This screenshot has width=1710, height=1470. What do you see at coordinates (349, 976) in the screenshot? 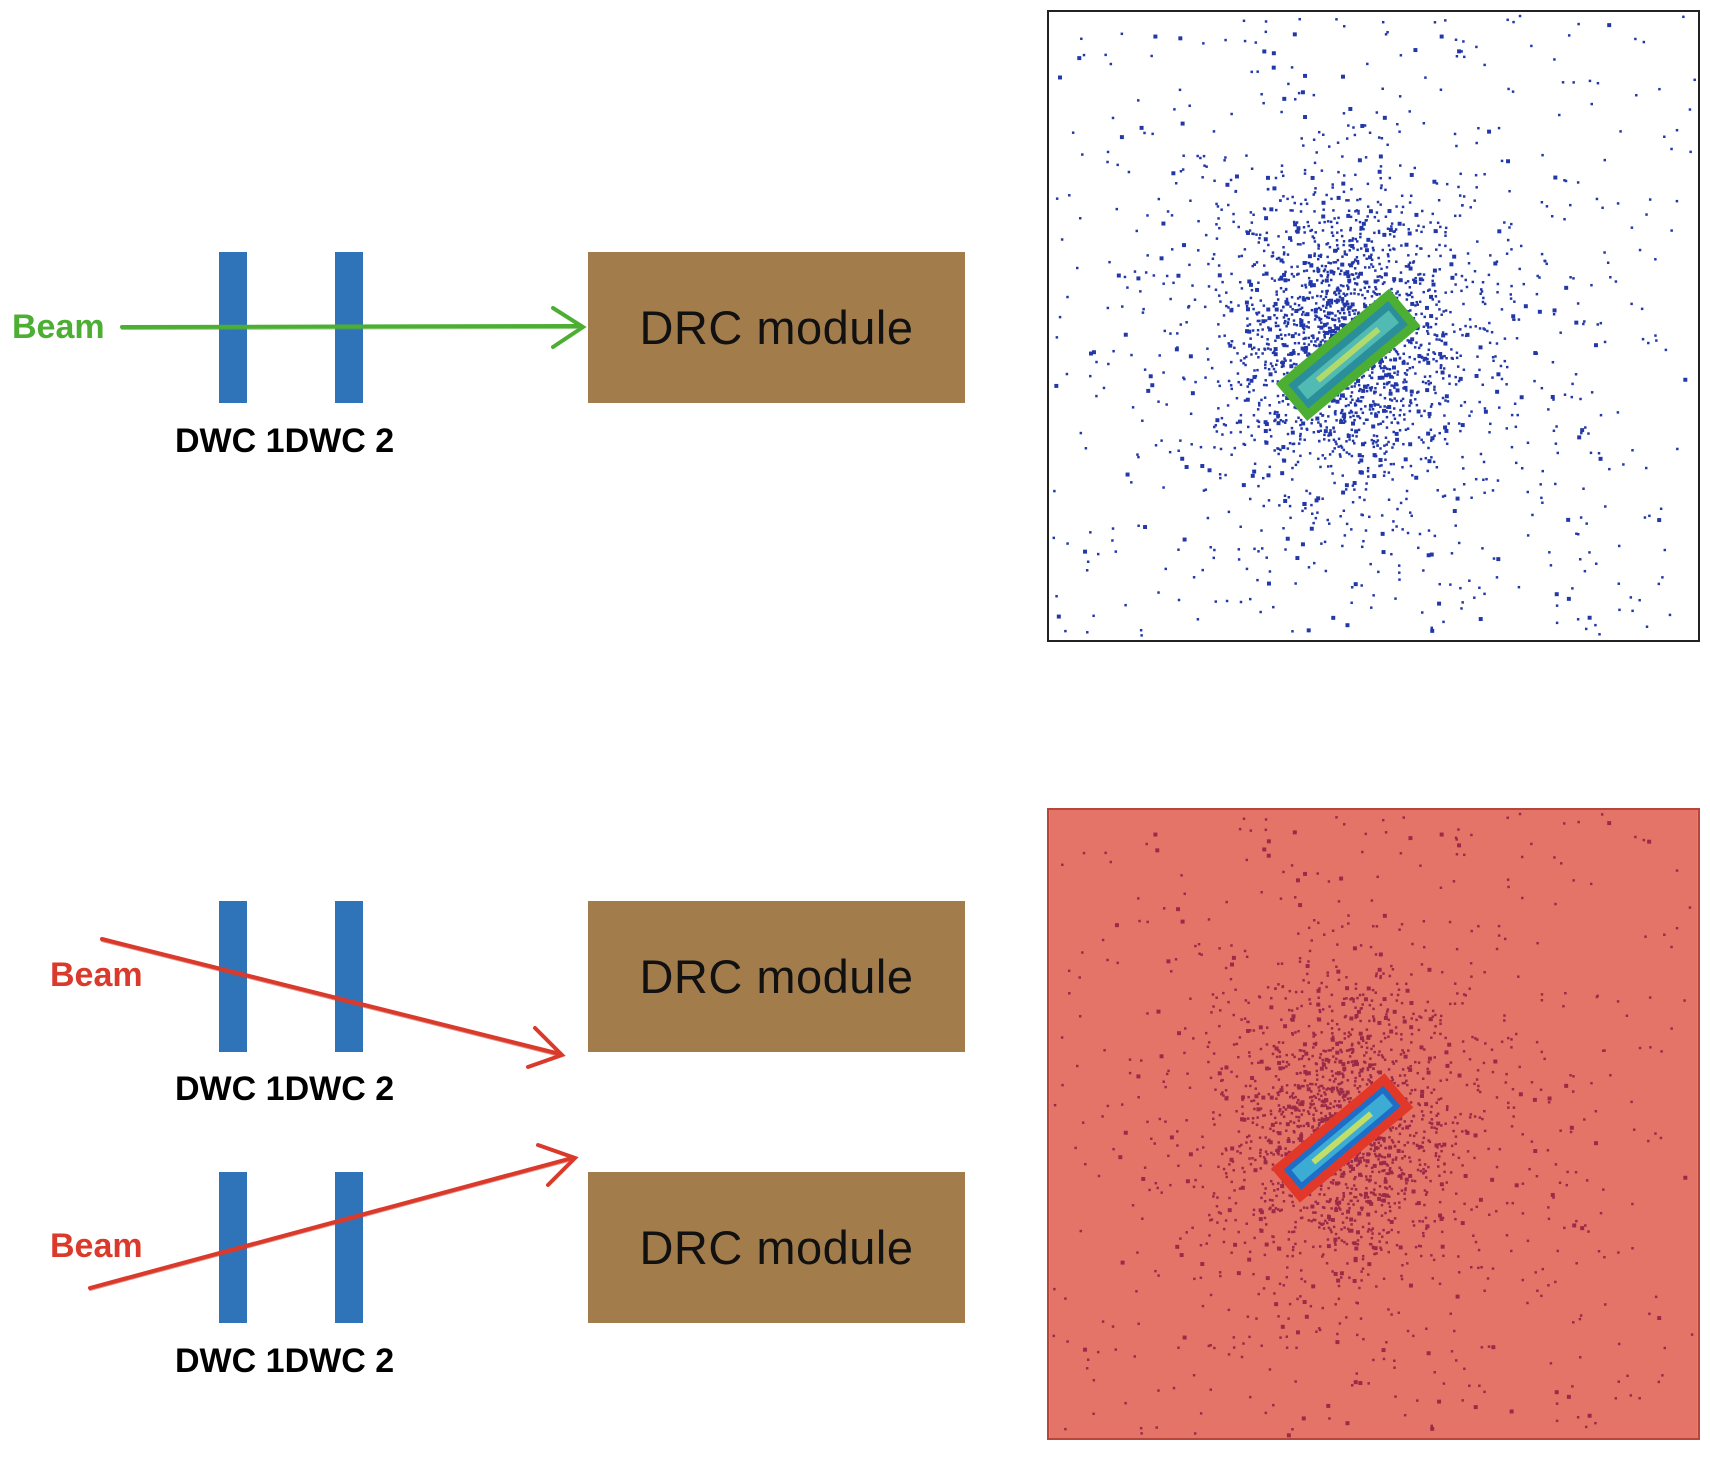
I see `dwc2-bar-bottom1` at bounding box center [349, 976].